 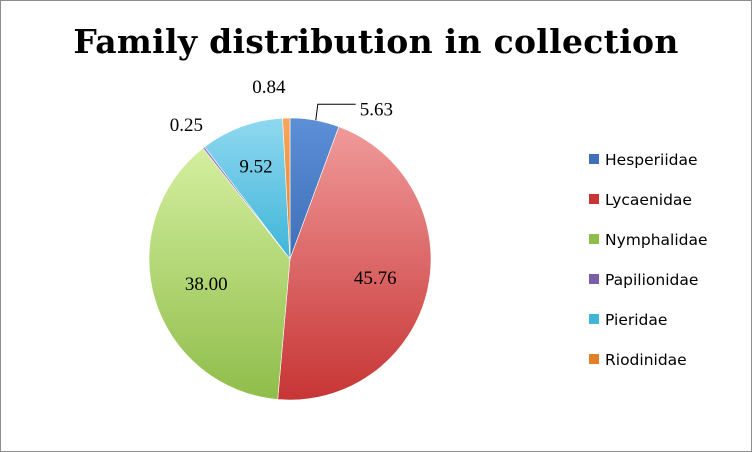 I want to click on legend-swatch-riodinidae, so click(x=594, y=359).